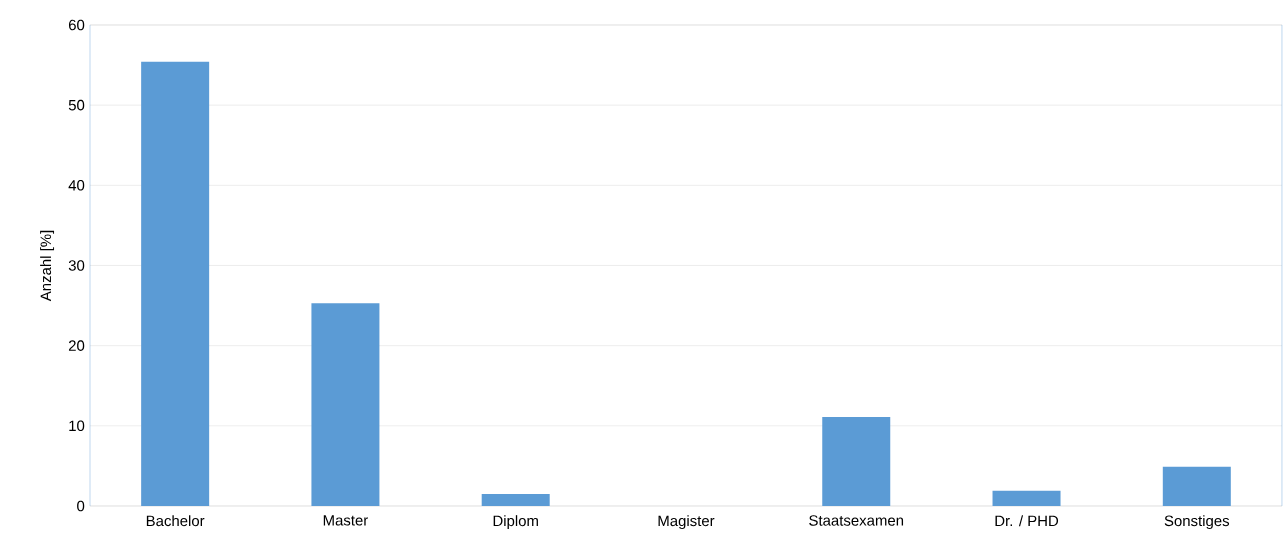  Describe the element at coordinates (76, 105) in the screenshot. I see `y-tick-label: 50` at that location.